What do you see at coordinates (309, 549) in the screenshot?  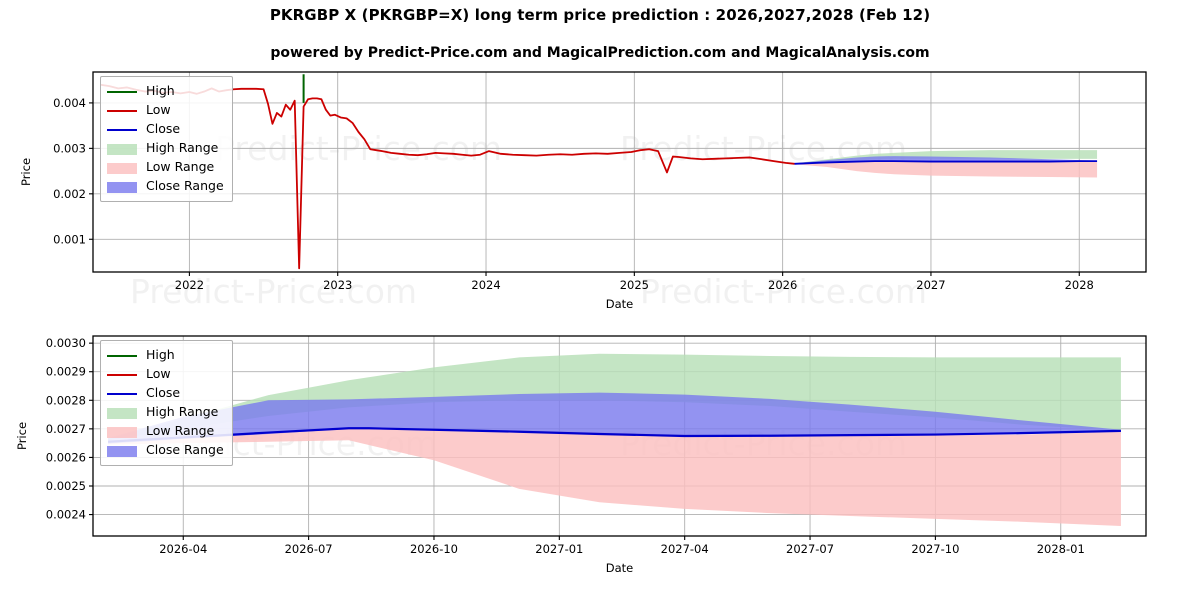 I see `x-tick-label: 2026-07` at bounding box center [309, 549].